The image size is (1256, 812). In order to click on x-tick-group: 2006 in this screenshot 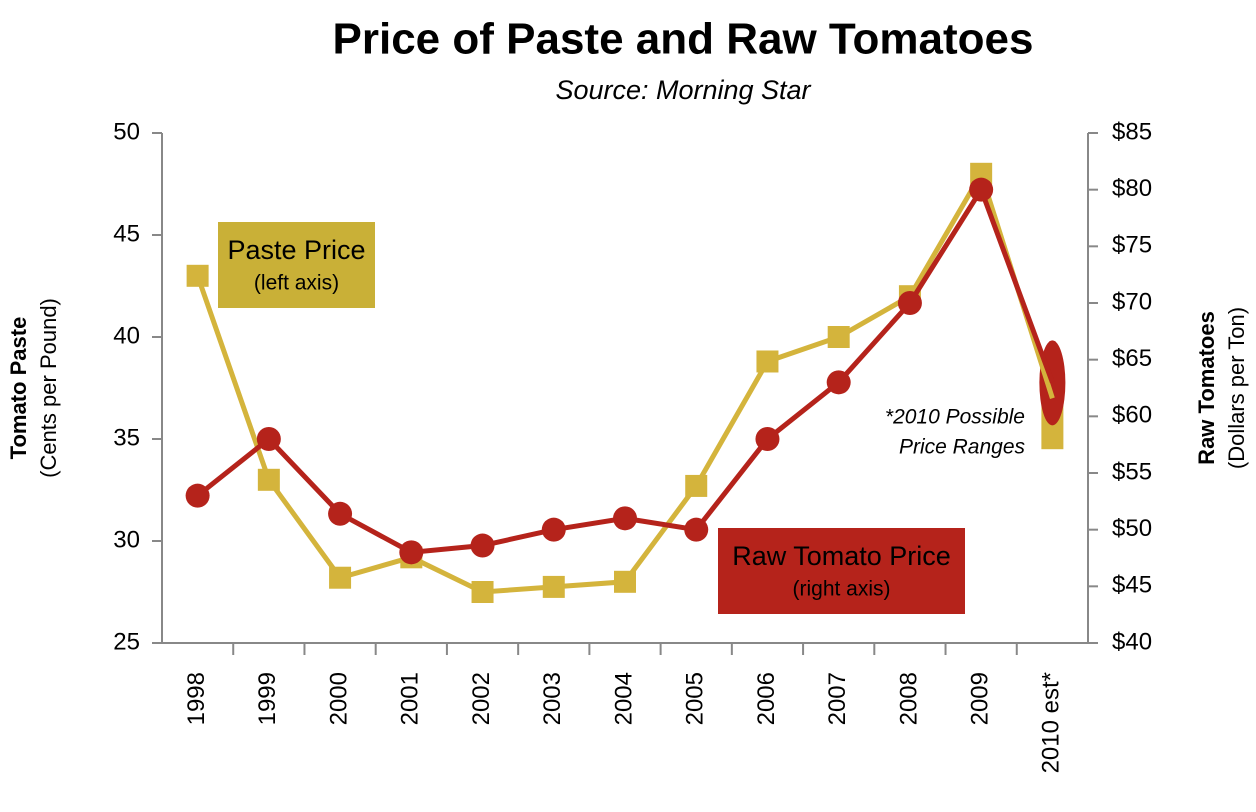, I will do `click(766, 698)`.